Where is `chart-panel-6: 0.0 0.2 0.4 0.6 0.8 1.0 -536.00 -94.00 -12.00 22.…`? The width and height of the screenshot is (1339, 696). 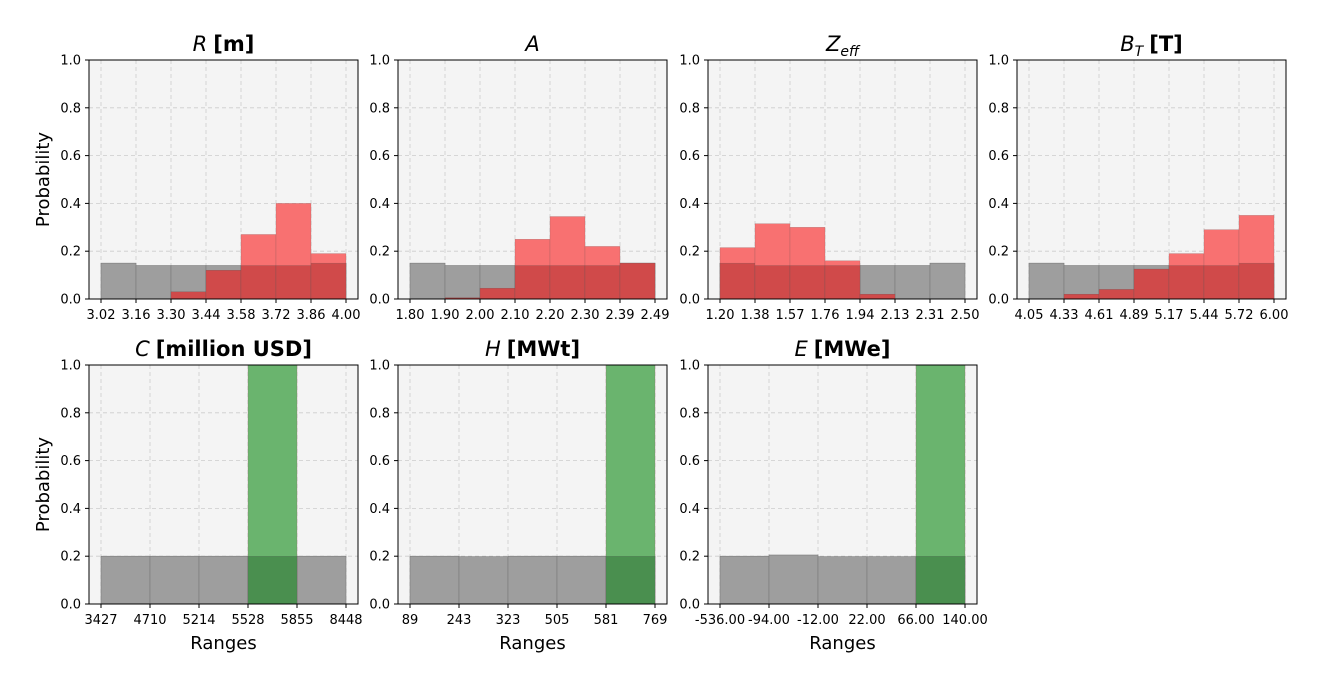
chart-panel-6: 0.0 0.2 0.4 0.6 0.8 1.0 -536.00 -94.00 -12.00 22.… is located at coordinates (833, 495).